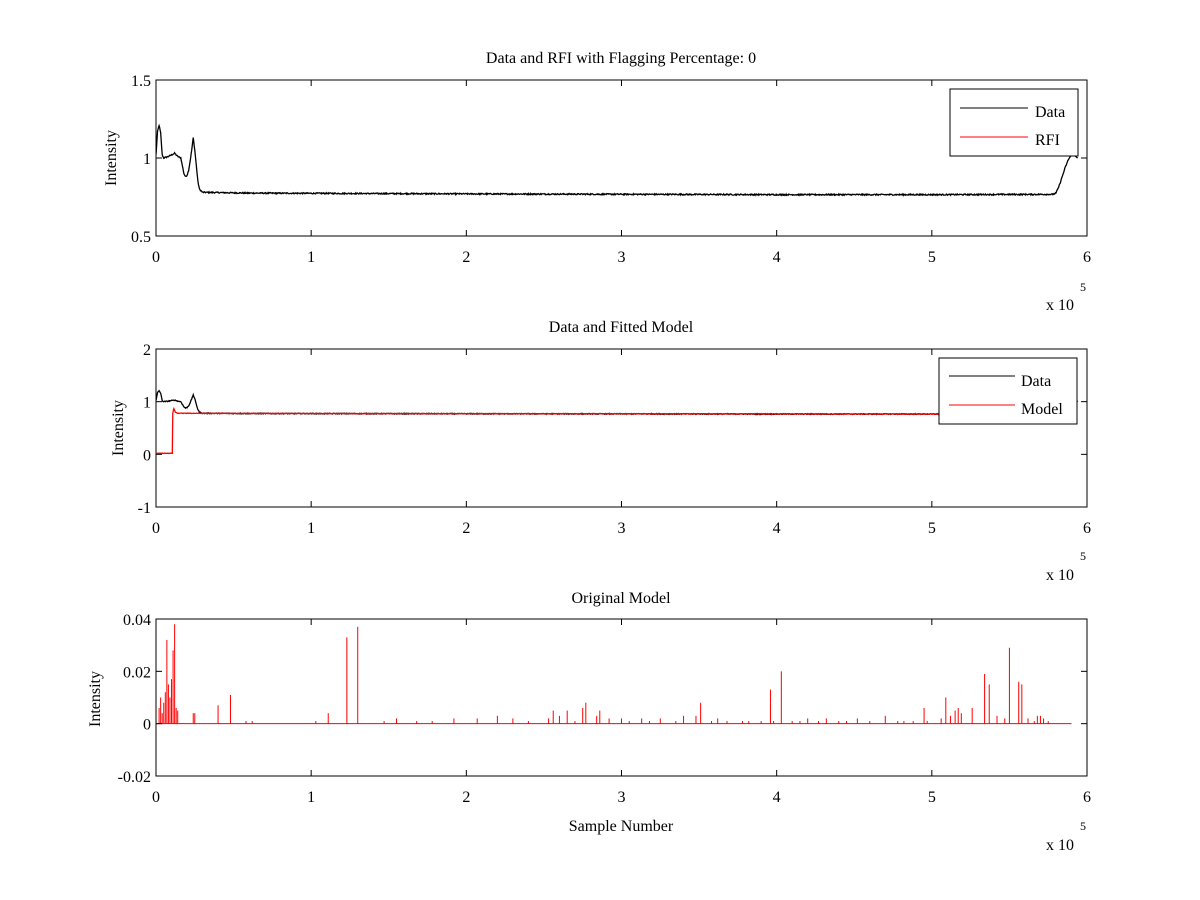 This screenshot has width=1200, height=900. I want to click on subplot-3-xlabel: Sample Number, so click(621, 826).